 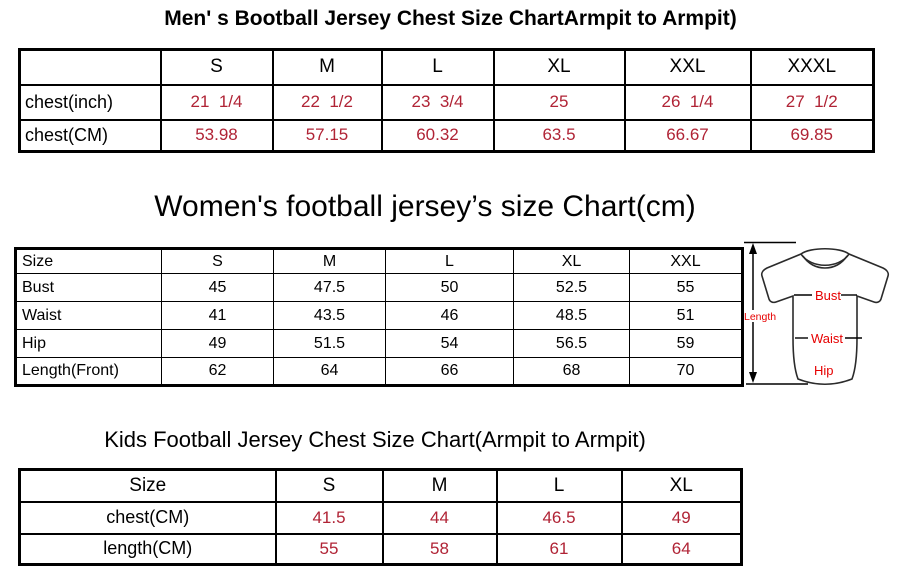 What do you see at coordinates (88, 315) in the screenshot?
I see `row-label: Waist` at bounding box center [88, 315].